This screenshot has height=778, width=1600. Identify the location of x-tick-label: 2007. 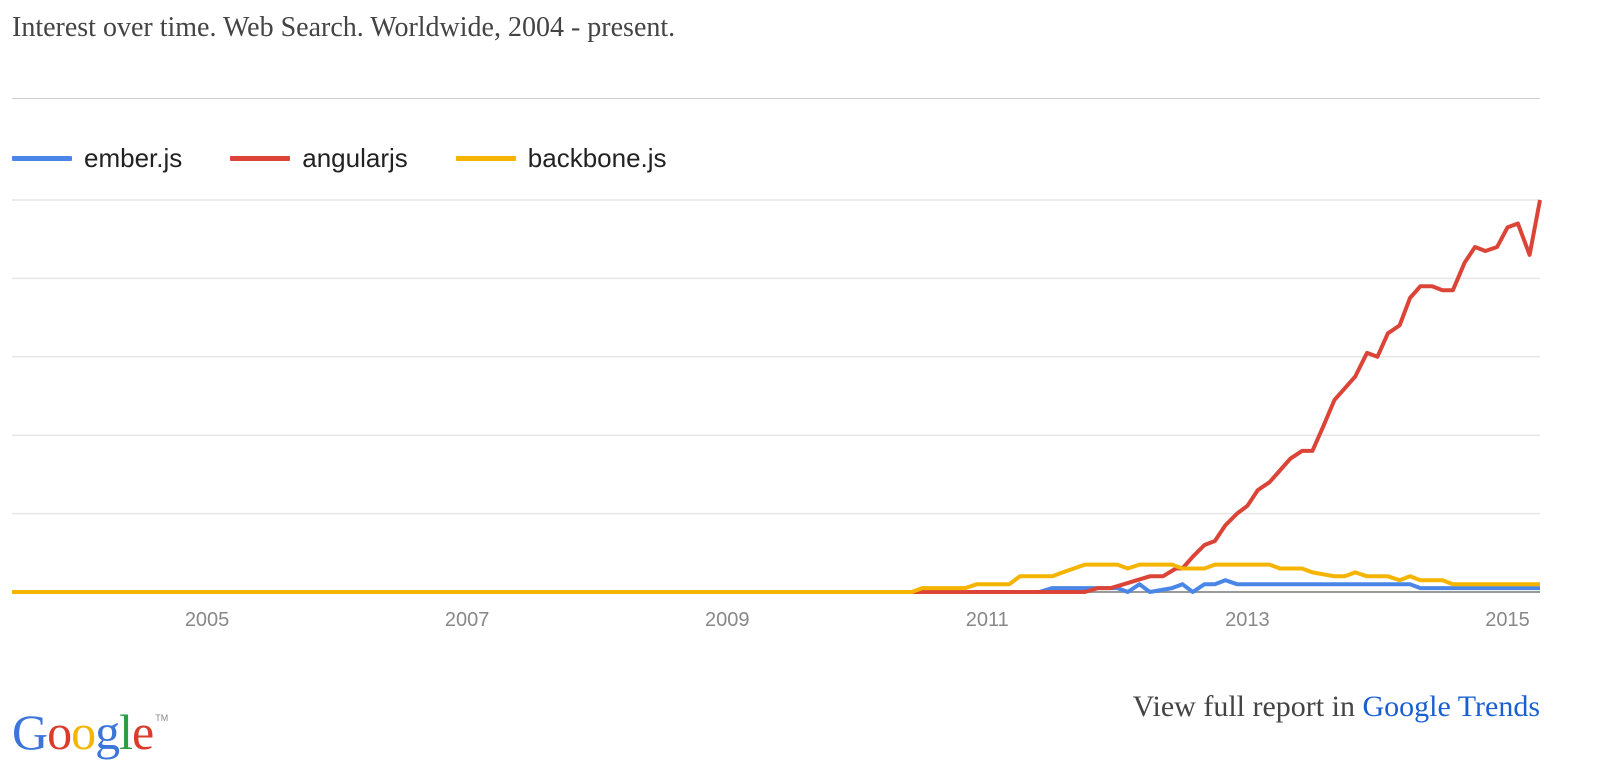
(467, 620).